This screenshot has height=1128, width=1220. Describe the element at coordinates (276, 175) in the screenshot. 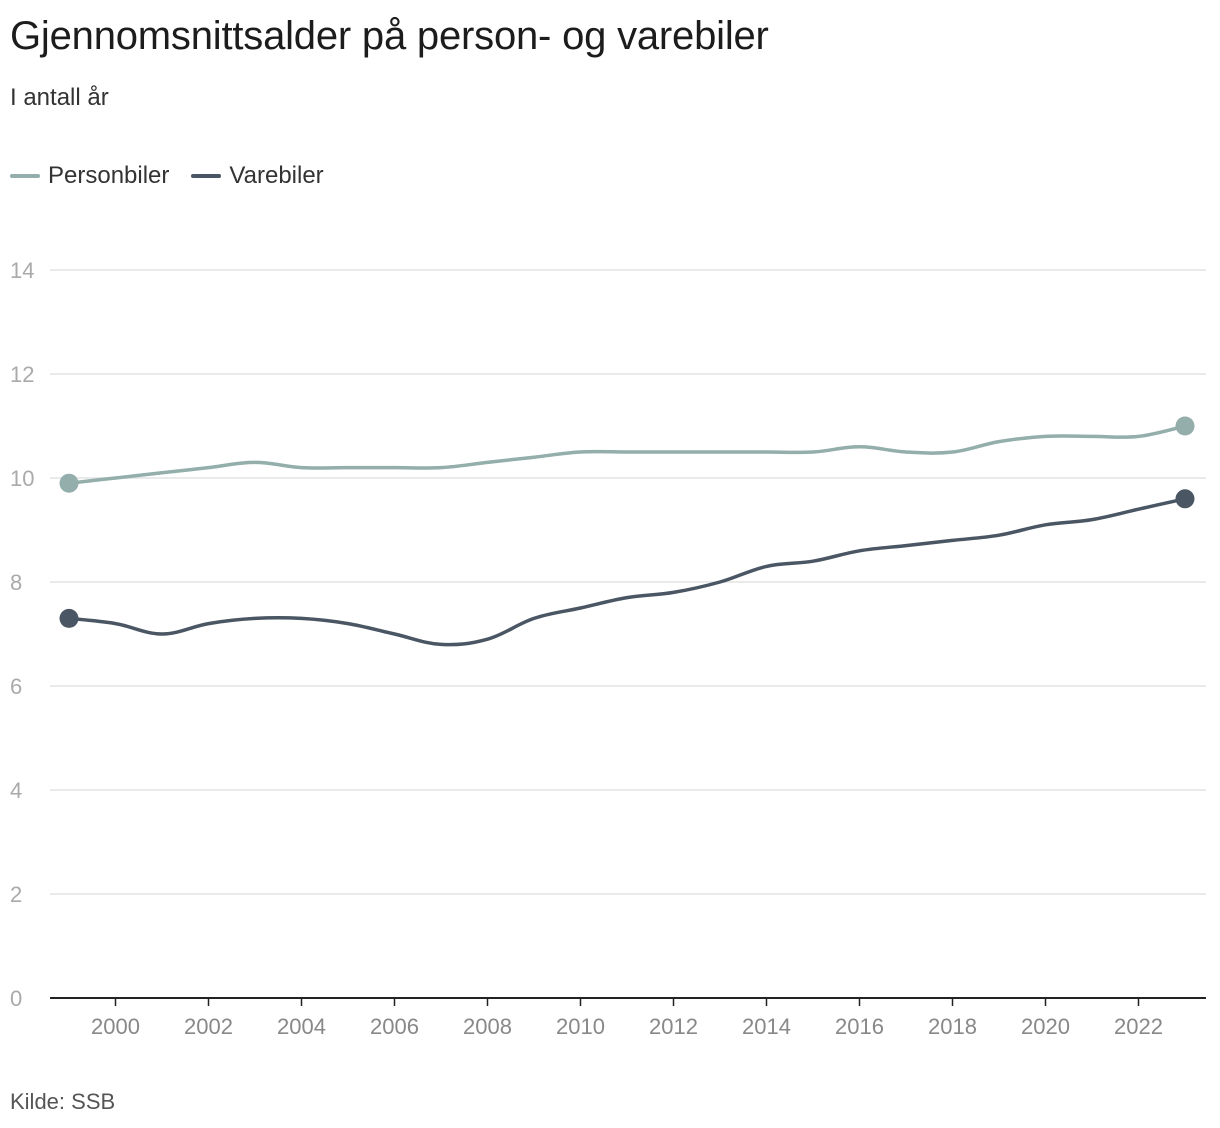

I see `legend-label-varebiler: Varebiler` at that location.